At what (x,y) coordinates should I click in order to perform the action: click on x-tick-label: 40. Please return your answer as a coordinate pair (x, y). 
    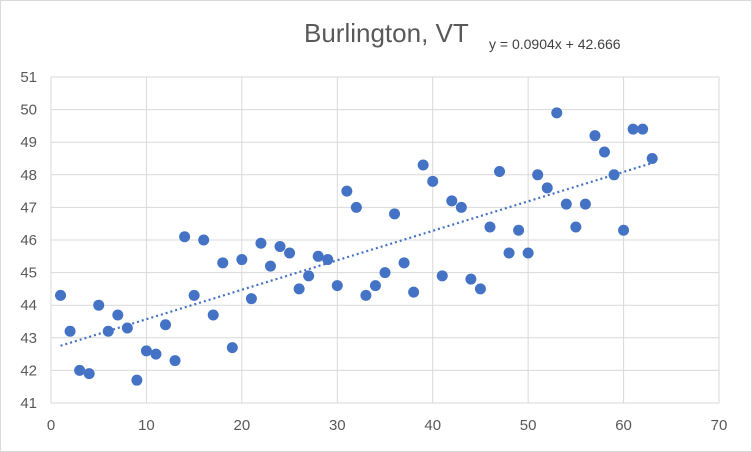
    Looking at the image, I should click on (432, 425).